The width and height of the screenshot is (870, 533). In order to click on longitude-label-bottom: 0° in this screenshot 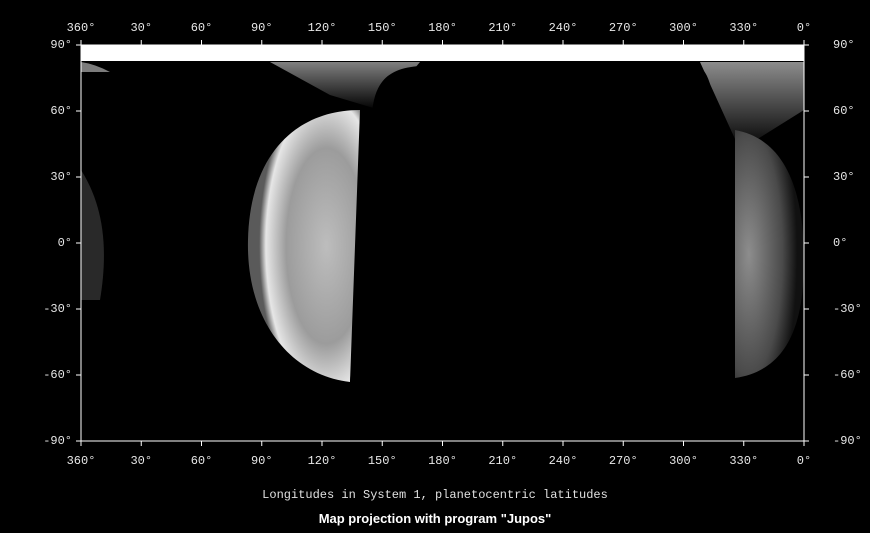, I will do `click(804, 461)`.